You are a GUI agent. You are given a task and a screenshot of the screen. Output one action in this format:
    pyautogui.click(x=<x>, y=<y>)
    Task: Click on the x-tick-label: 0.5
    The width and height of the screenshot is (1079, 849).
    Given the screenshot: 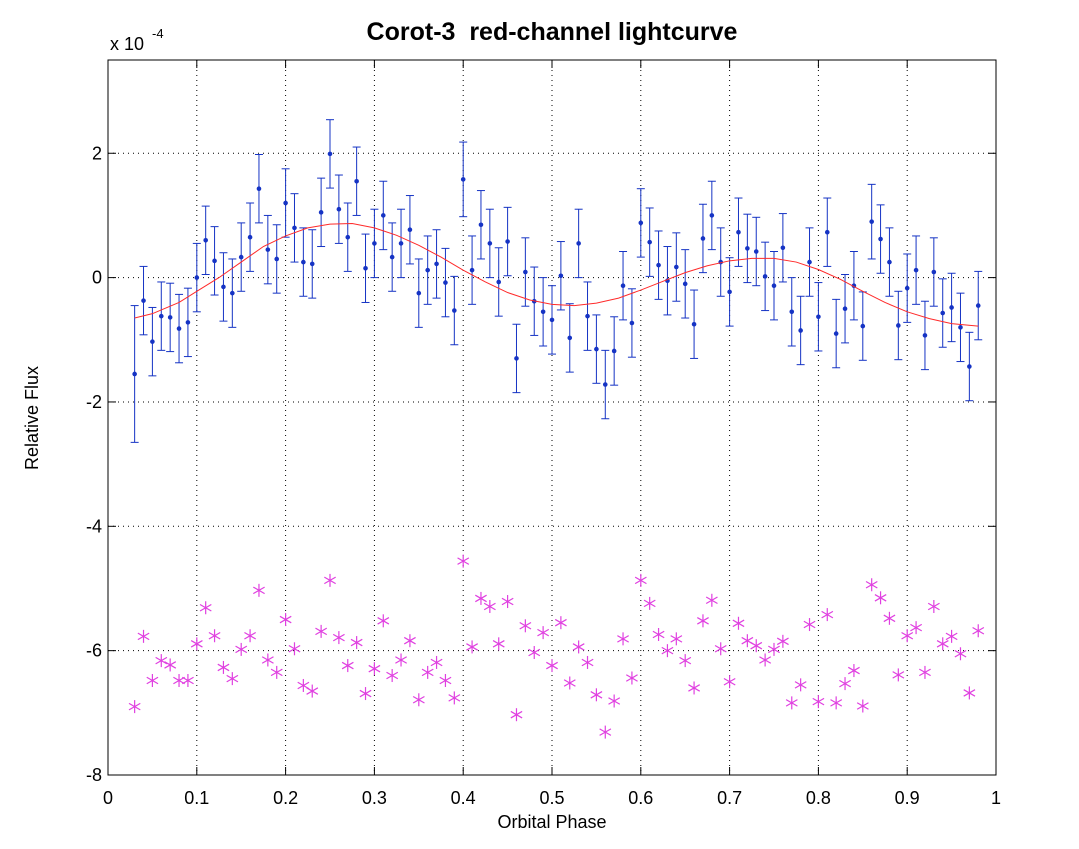 What is the action you would take?
    pyautogui.click(x=551, y=798)
    